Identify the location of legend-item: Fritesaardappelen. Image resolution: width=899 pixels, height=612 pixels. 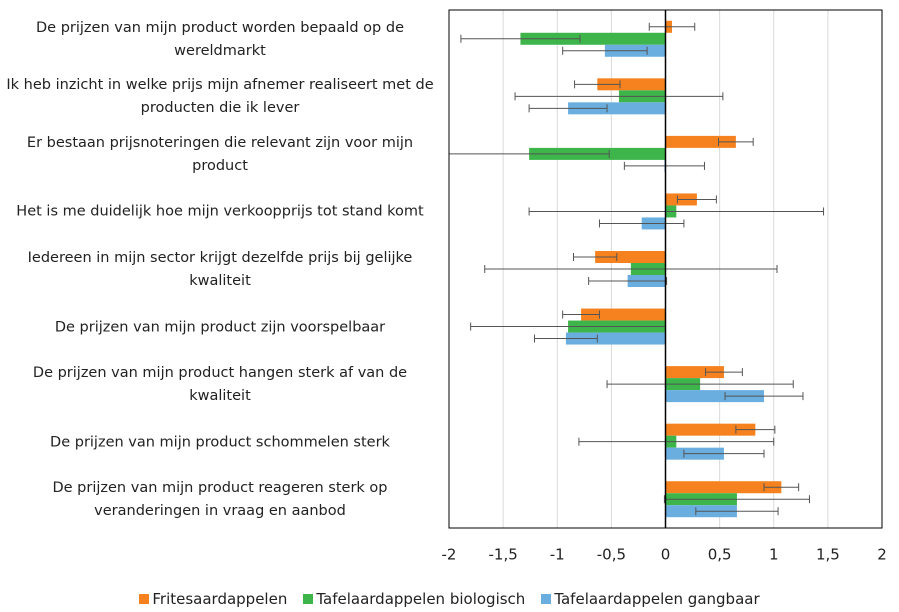
(213, 599).